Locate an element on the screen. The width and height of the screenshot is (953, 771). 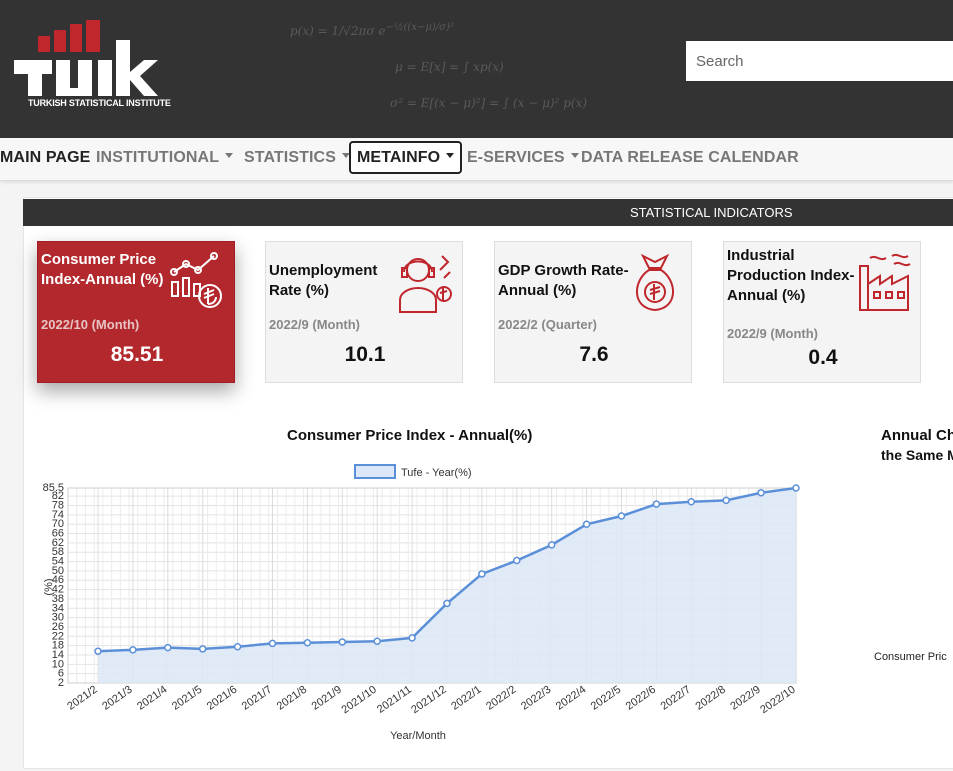
y-tick-label: 2 is located at coordinates (61, 683).